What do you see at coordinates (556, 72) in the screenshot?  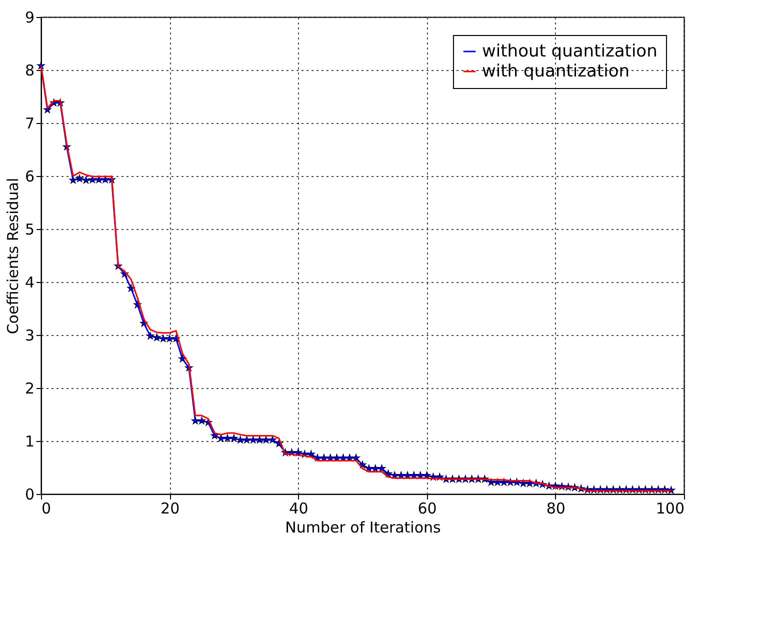 I see `legend-label: with quantization` at bounding box center [556, 72].